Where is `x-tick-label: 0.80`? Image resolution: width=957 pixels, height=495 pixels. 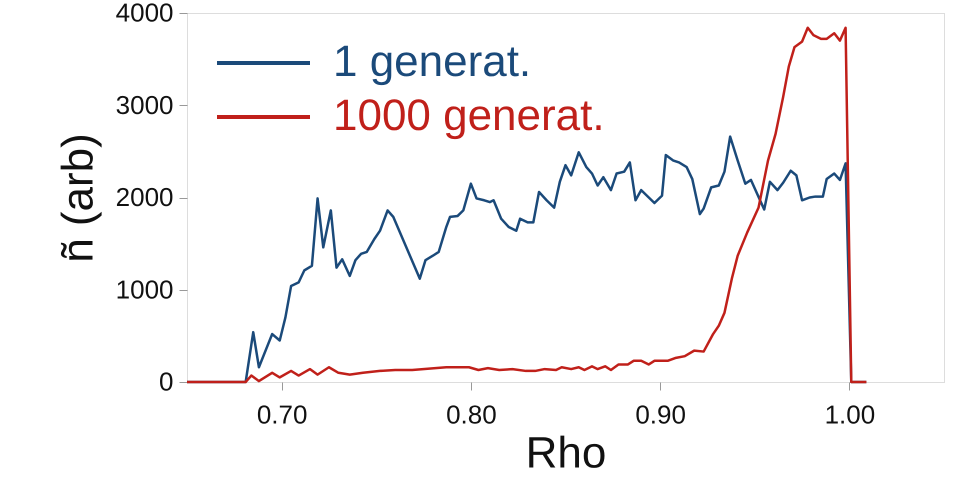
x-tick-label: 0.80 is located at coordinates (471, 415).